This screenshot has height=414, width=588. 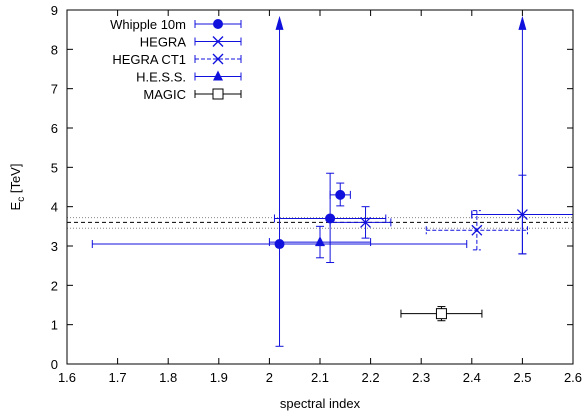 What do you see at coordinates (54, 167) in the screenshot?
I see `y-tick-label: 5` at bounding box center [54, 167].